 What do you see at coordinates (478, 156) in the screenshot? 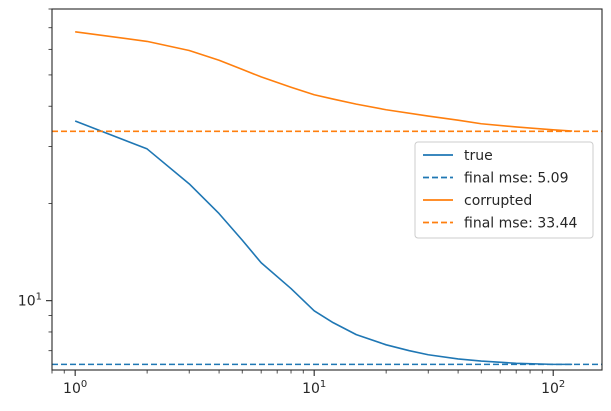
I see `legend-label-true: true` at bounding box center [478, 156].